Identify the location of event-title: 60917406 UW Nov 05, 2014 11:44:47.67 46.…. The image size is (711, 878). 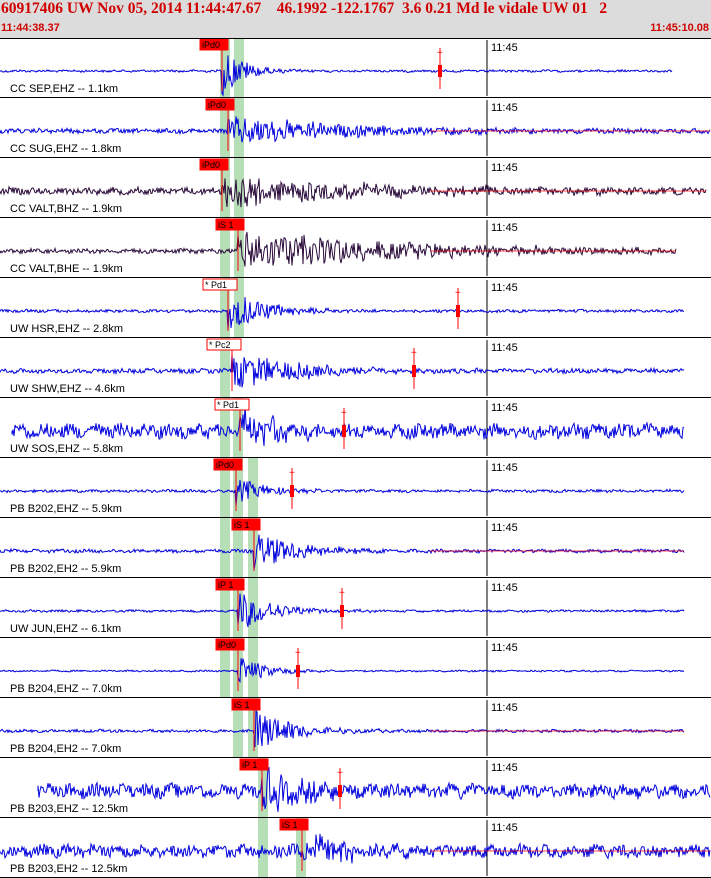
(304, 8).